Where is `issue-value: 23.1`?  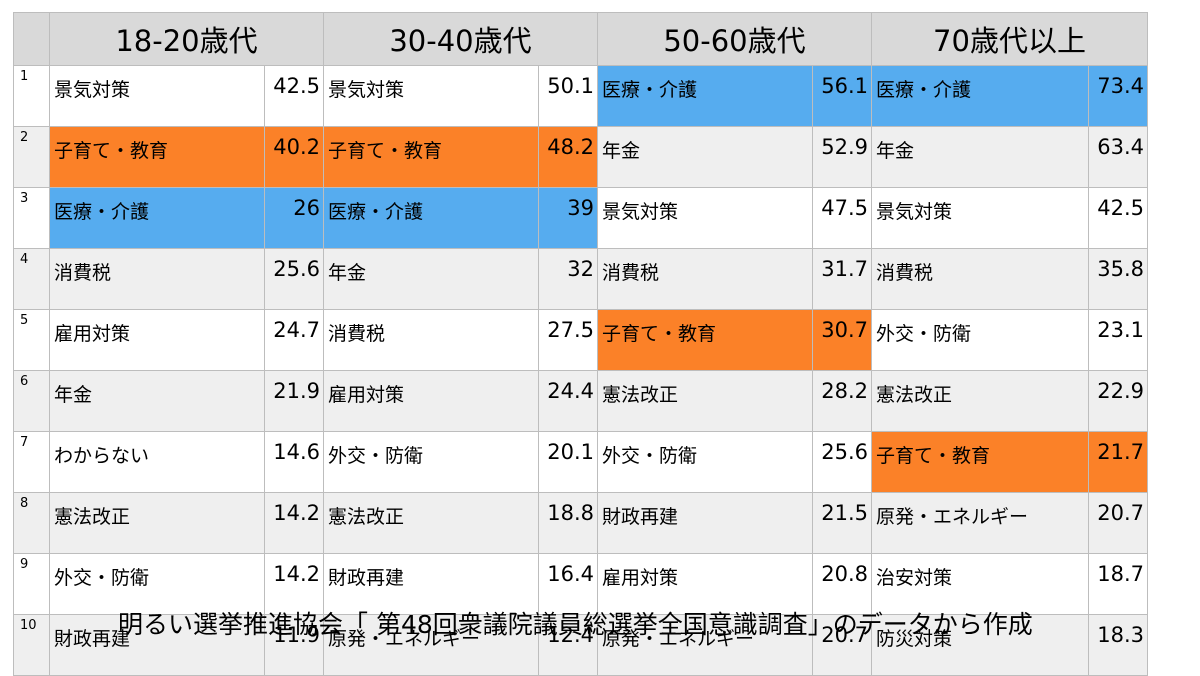
issue-value: 23.1 is located at coordinates (1118, 340).